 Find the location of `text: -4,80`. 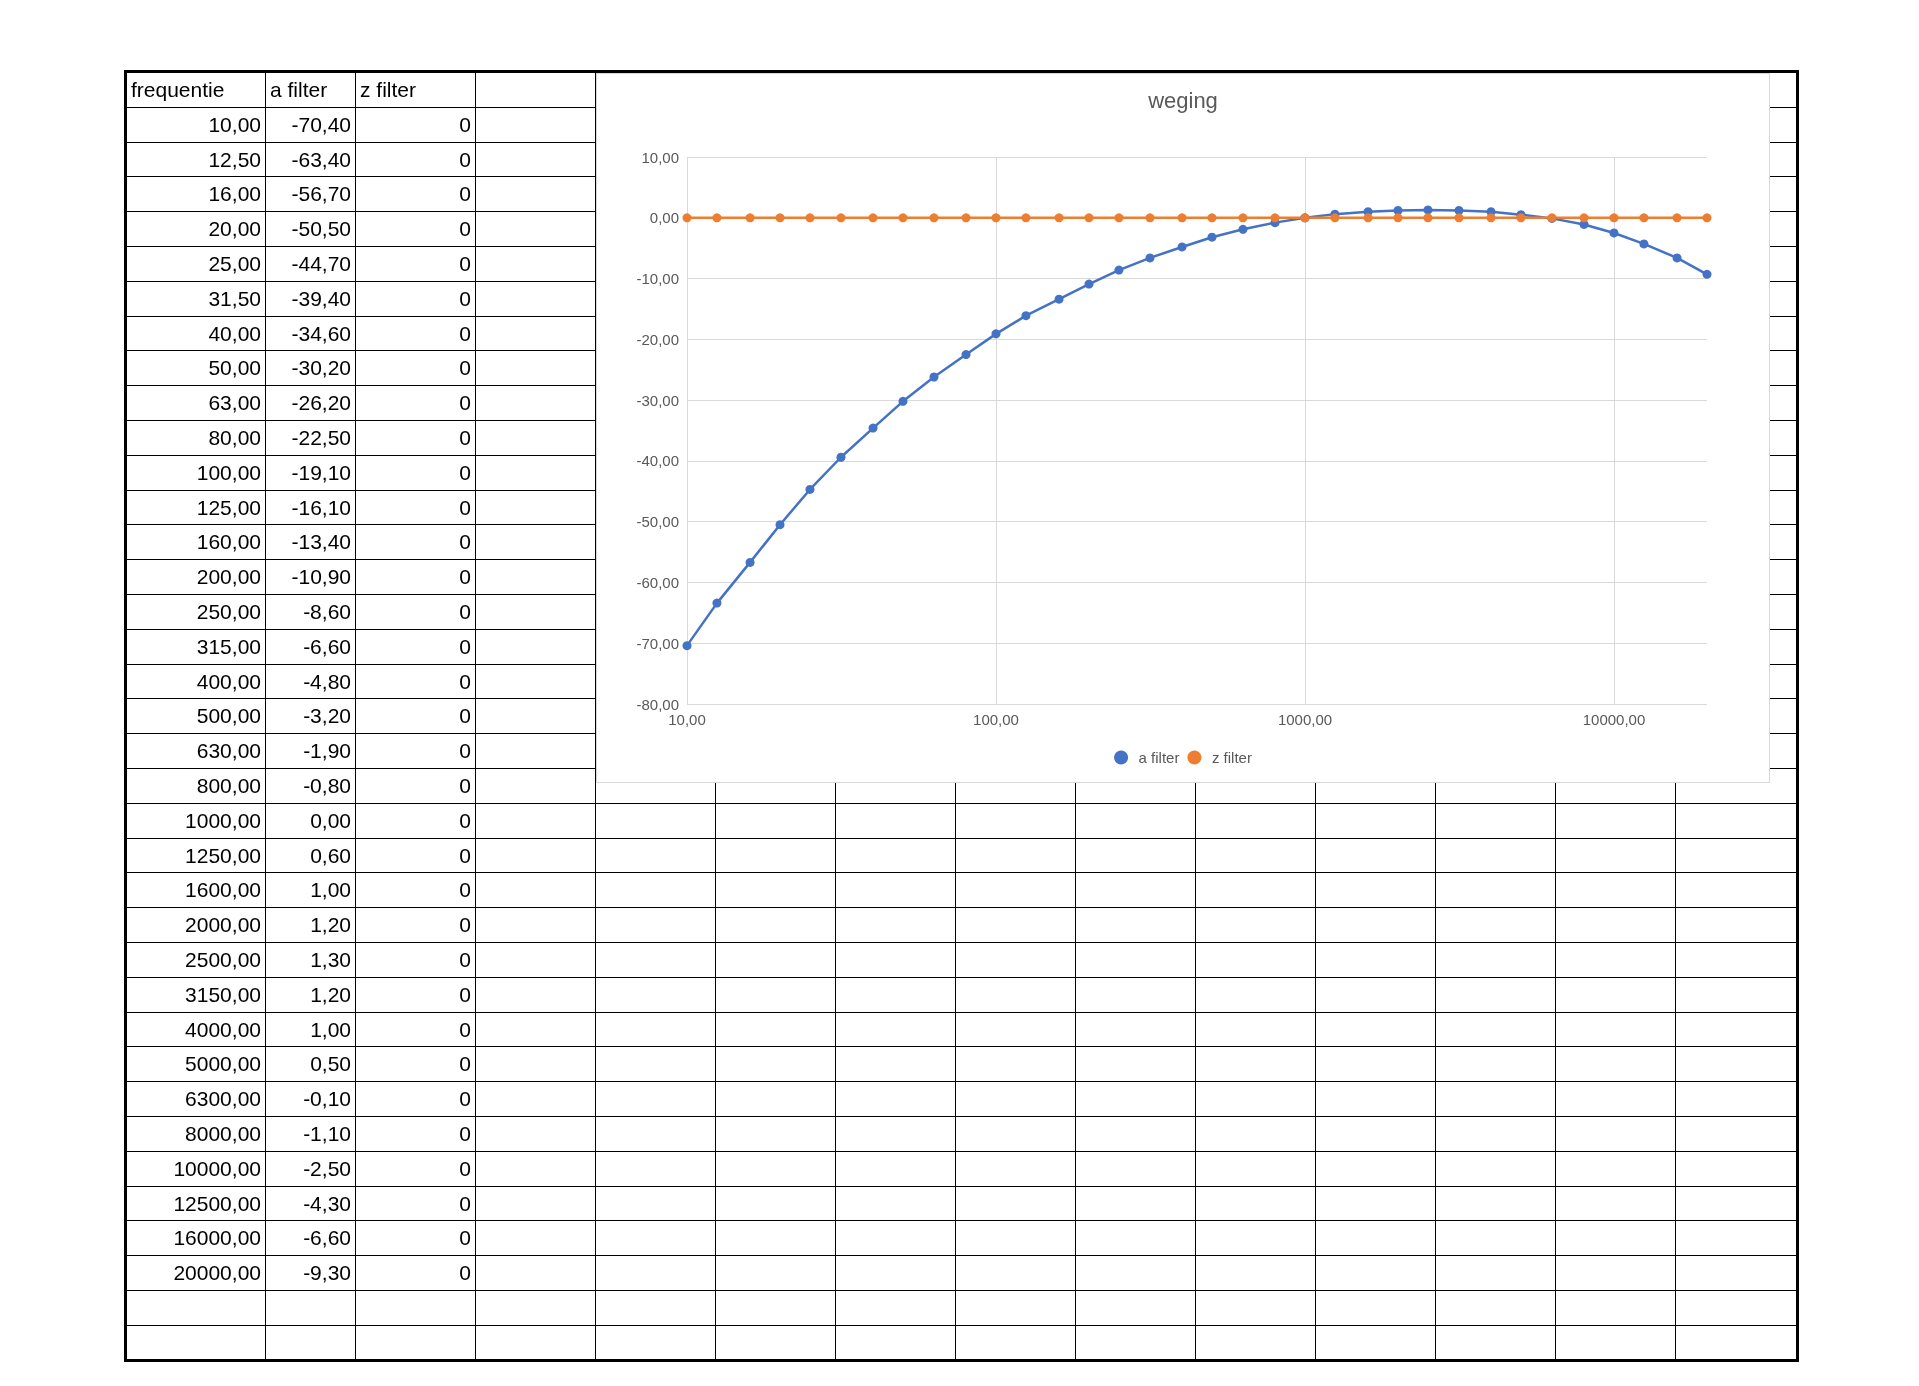

text: -4,80 is located at coordinates (311, 681).